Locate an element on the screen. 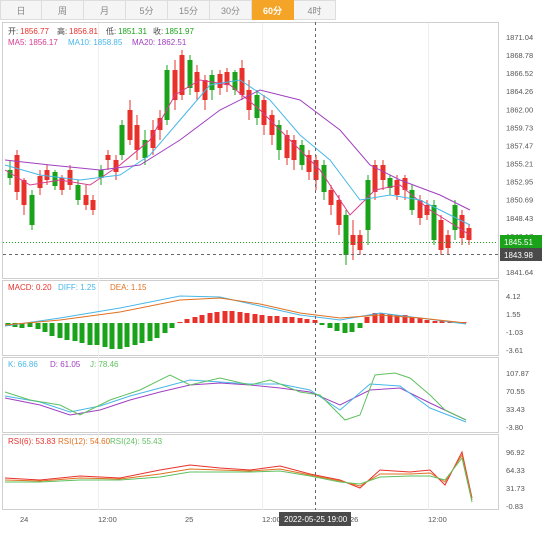 The image size is (548, 539). ma5-label: MA5: 1856.17 is located at coordinates (33, 42).